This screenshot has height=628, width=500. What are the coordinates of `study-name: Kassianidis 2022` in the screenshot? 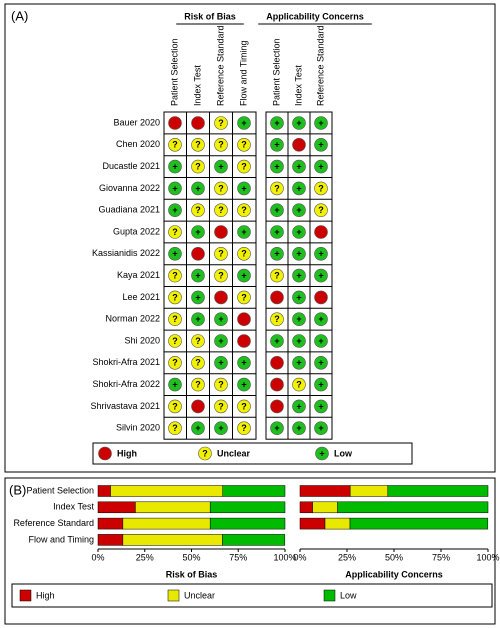 It's located at (126, 253).